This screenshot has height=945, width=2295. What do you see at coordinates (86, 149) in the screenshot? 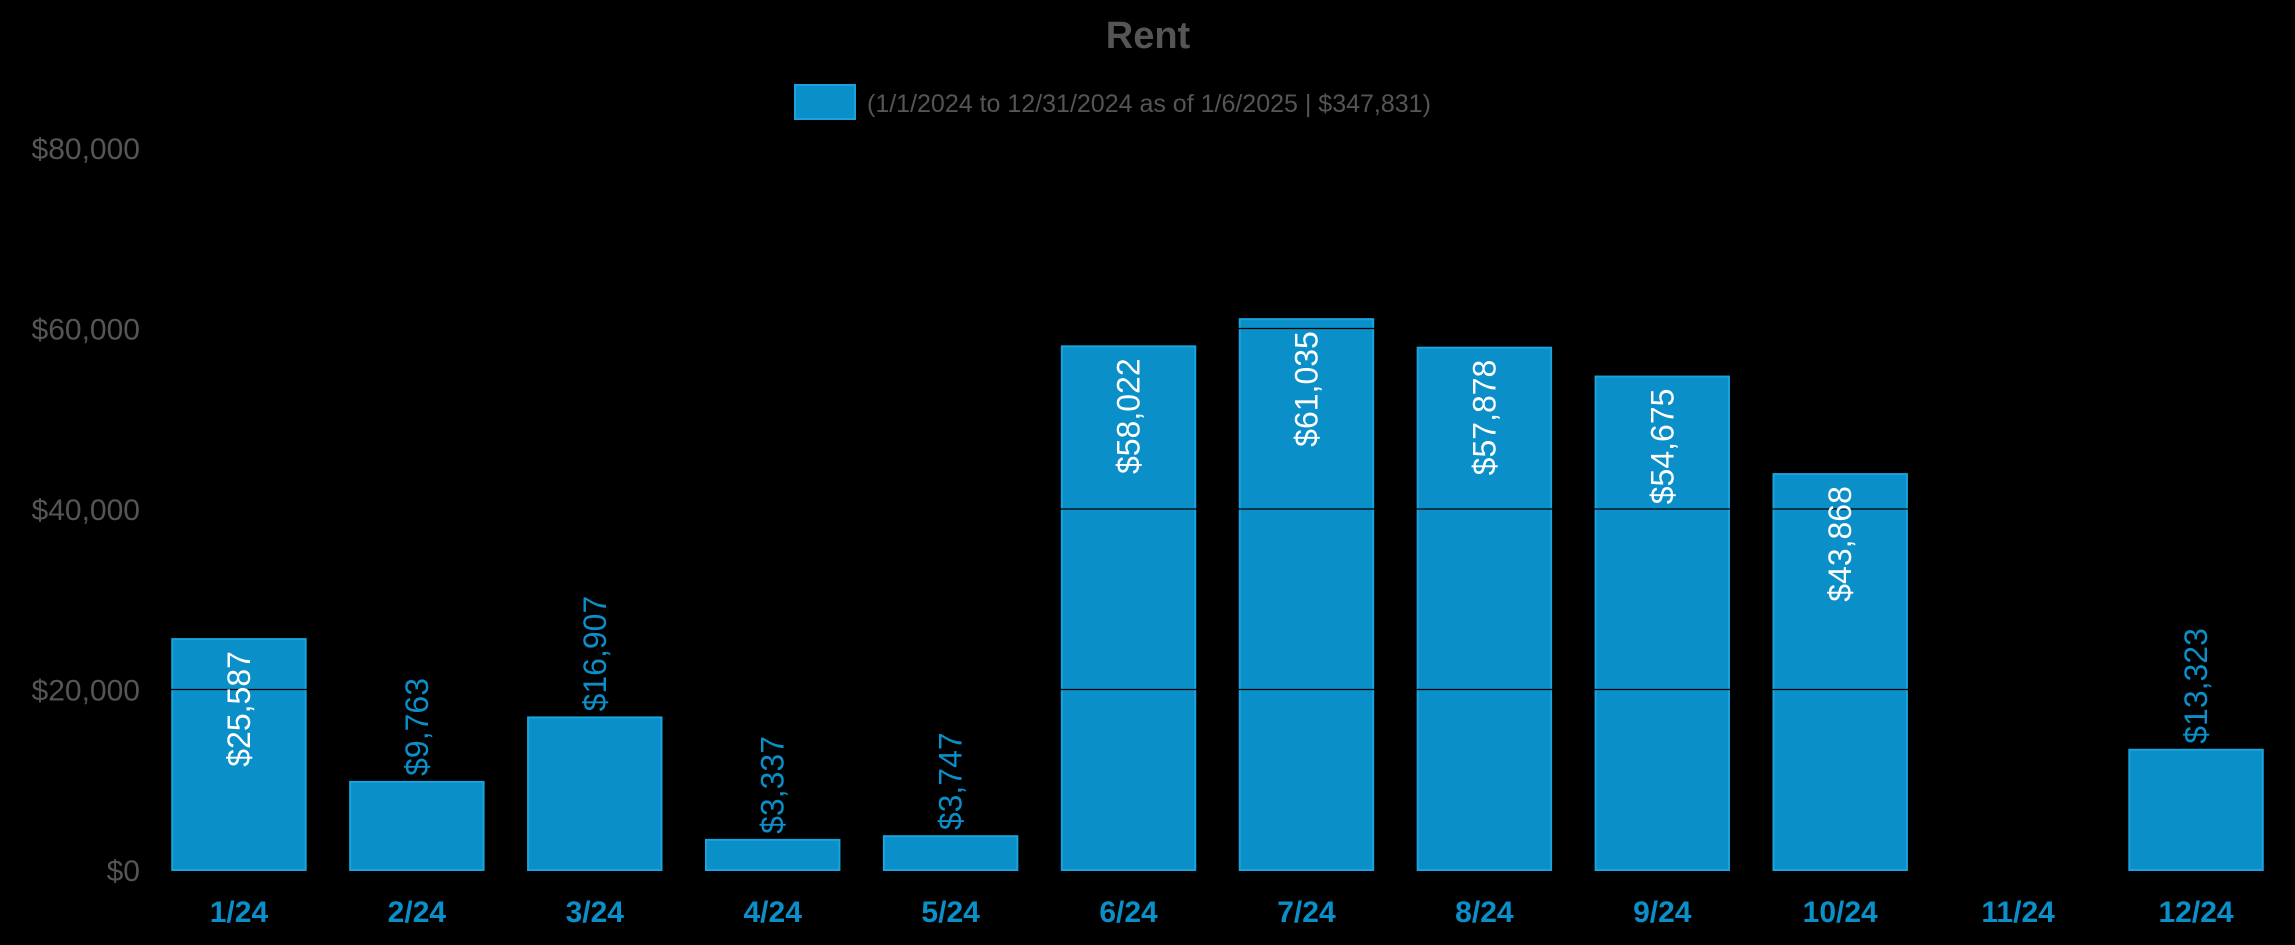
I see `y-tick-label: $80,000` at bounding box center [86, 149].